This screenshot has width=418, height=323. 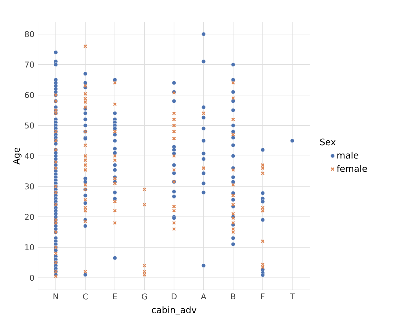 I want to click on legend-label: male, so click(x=348, y=155).